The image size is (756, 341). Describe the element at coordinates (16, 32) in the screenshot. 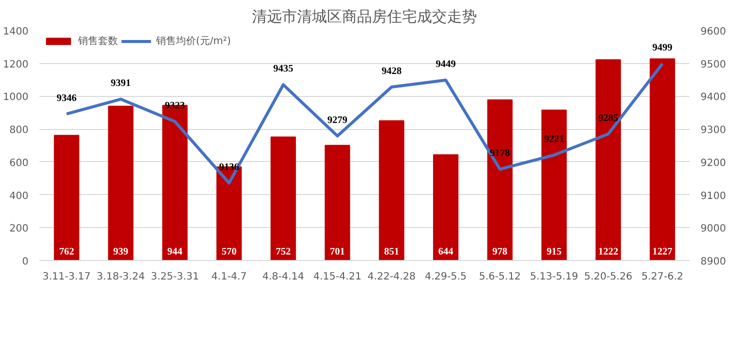

I see `y-tick-label: 1400` at that location.